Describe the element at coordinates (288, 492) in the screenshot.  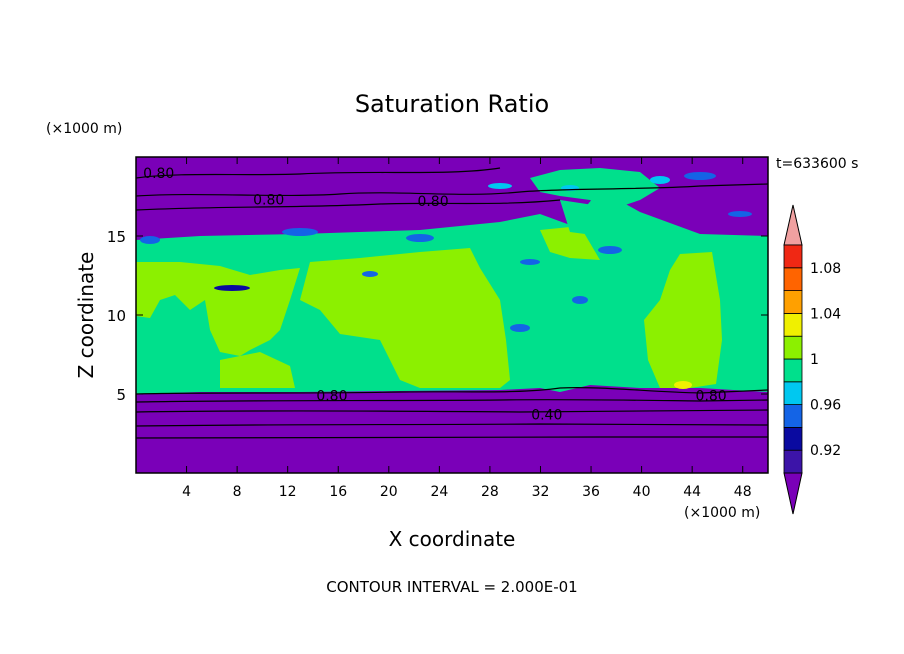
I see `x-tick-label: 12` at that location.